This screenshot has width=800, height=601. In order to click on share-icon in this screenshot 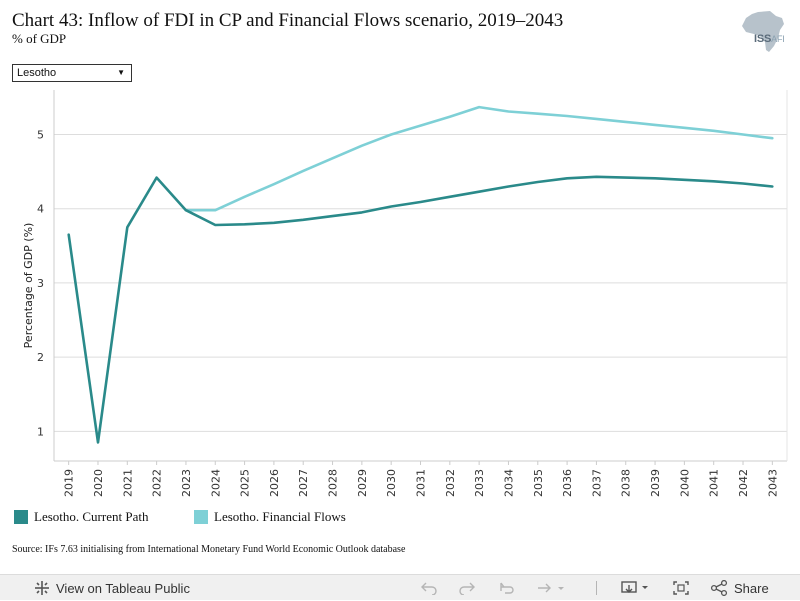, I will do `click(719, 588)`.